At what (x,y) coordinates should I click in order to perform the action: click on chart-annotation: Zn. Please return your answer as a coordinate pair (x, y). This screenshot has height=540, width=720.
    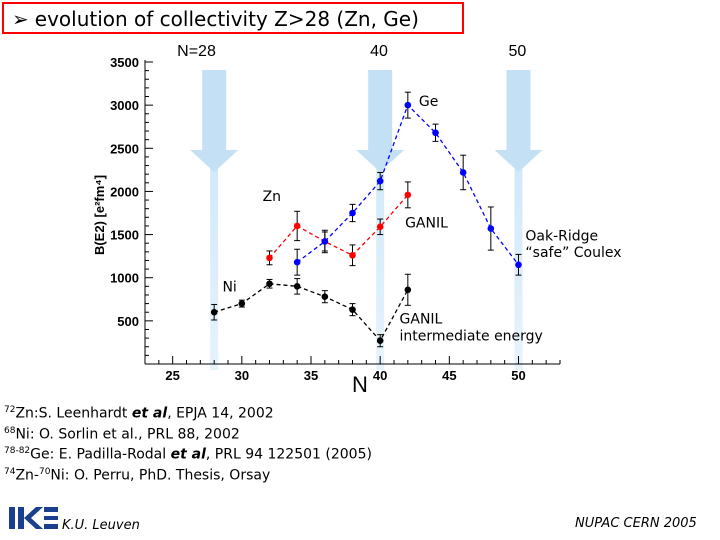
    Looking at the image, I should click on (272, 197).